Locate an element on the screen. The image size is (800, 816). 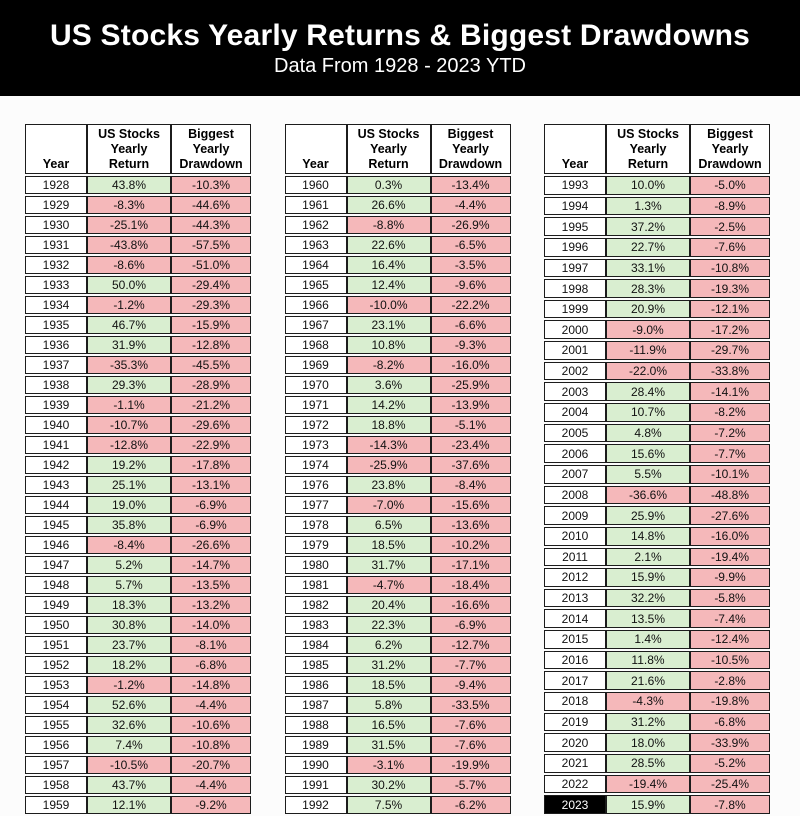
table-row: 1951 23.7% -8.1% is located at coordinates (138, 645).